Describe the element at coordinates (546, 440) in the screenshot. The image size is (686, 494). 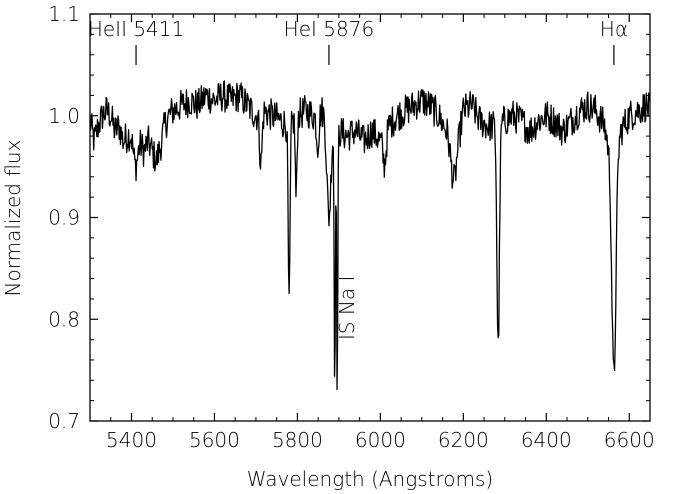
I see `x-tick-label: 6400` at that location.